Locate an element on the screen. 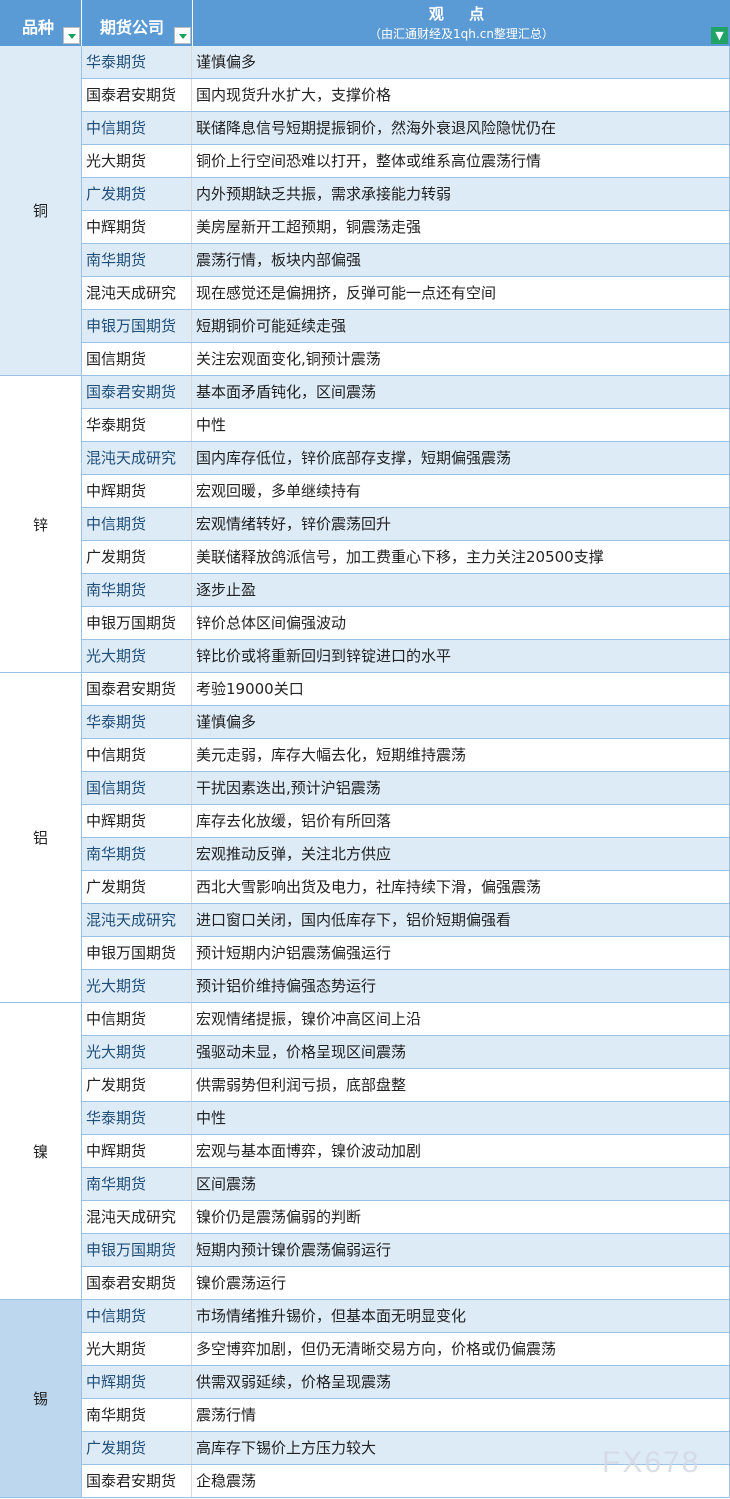 The image size is (730, 1499). view-cell: 宏观情绪转好，锌价震荡回升 is located at coordinates (294, 524).